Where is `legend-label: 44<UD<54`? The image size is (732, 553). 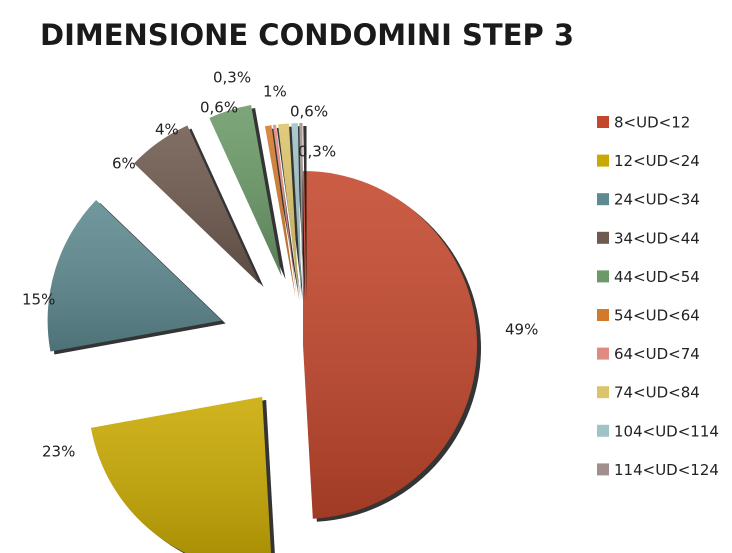
legend-label: 44<UD<54 is located at coordinates (657, 277).